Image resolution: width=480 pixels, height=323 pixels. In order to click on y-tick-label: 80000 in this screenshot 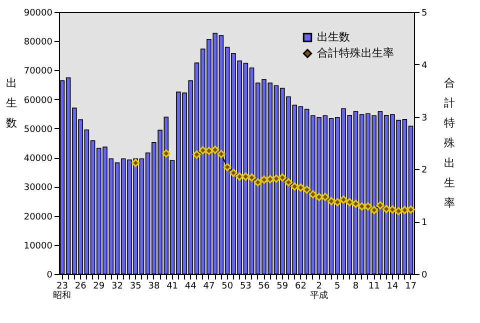, I will do `click(38, 43)`.